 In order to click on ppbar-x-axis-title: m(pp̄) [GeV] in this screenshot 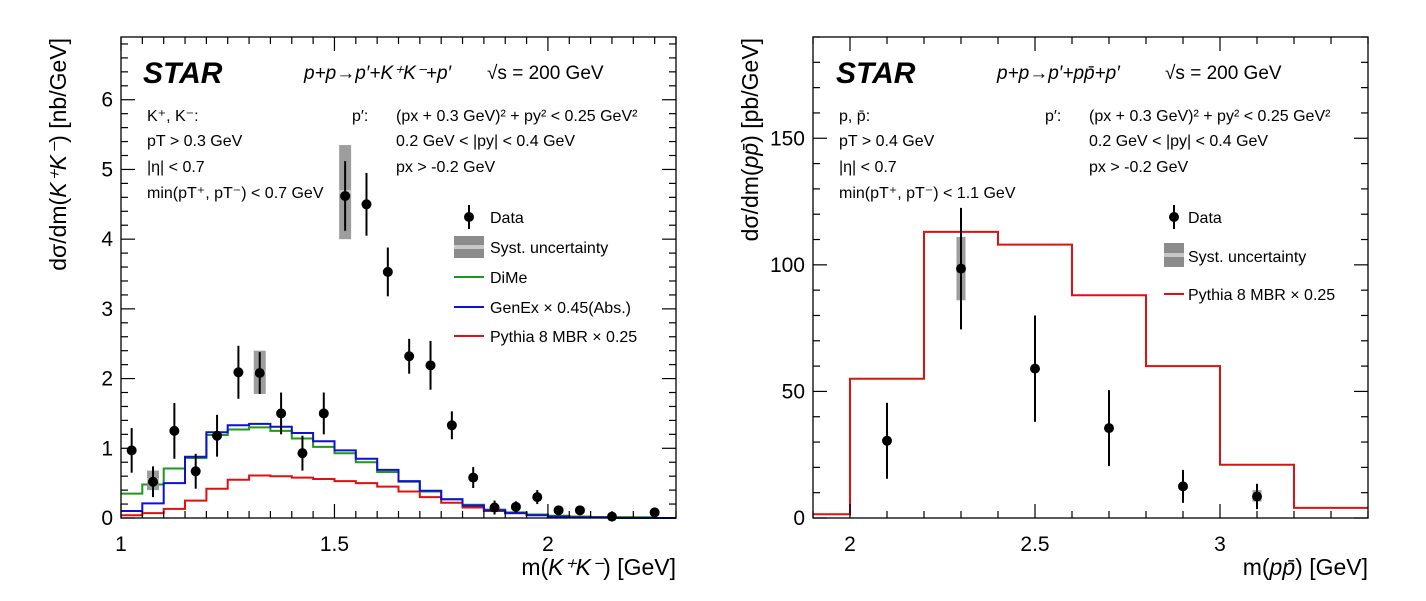, I will do `click(1305, 567)`.